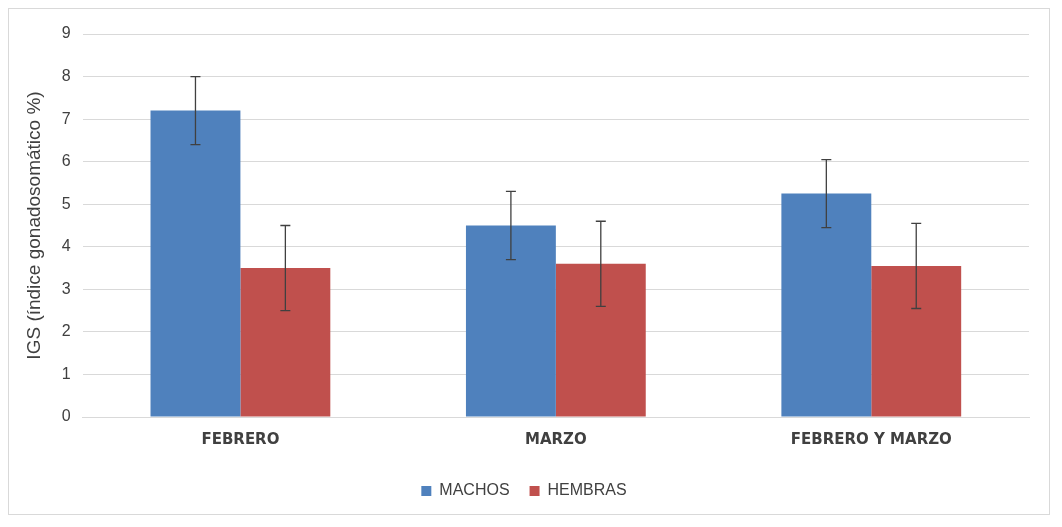  Describe the element at coordinates (871, 438) in the screenshot. I see `x-tick-label: FEBRERO Y MARZO` at that location.